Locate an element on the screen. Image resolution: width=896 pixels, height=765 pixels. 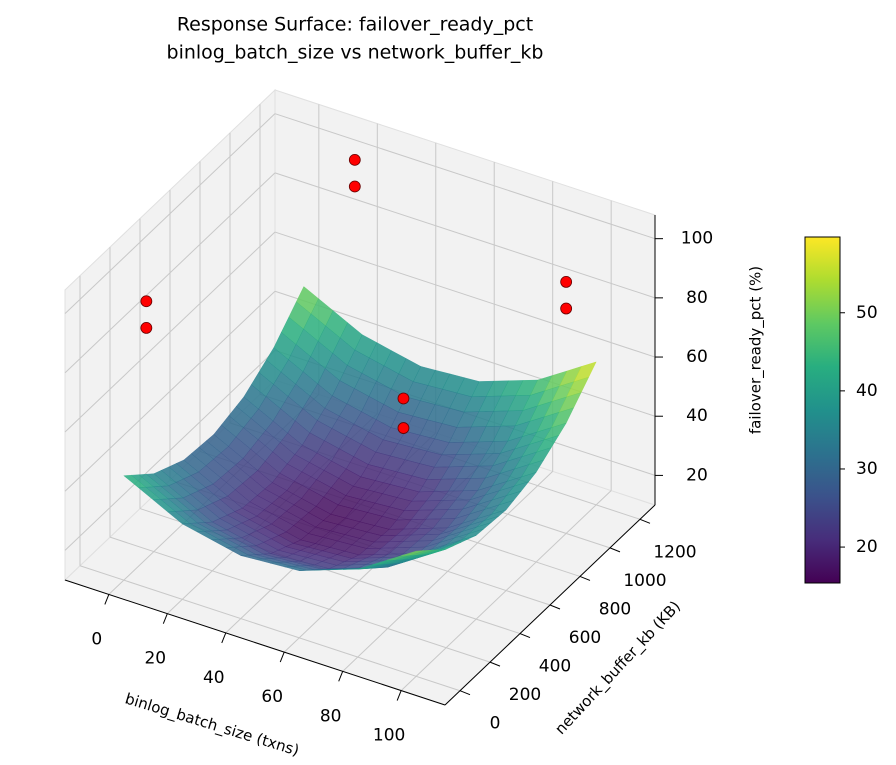
x-tick-label: 0 is located at coordinates (96, 639).